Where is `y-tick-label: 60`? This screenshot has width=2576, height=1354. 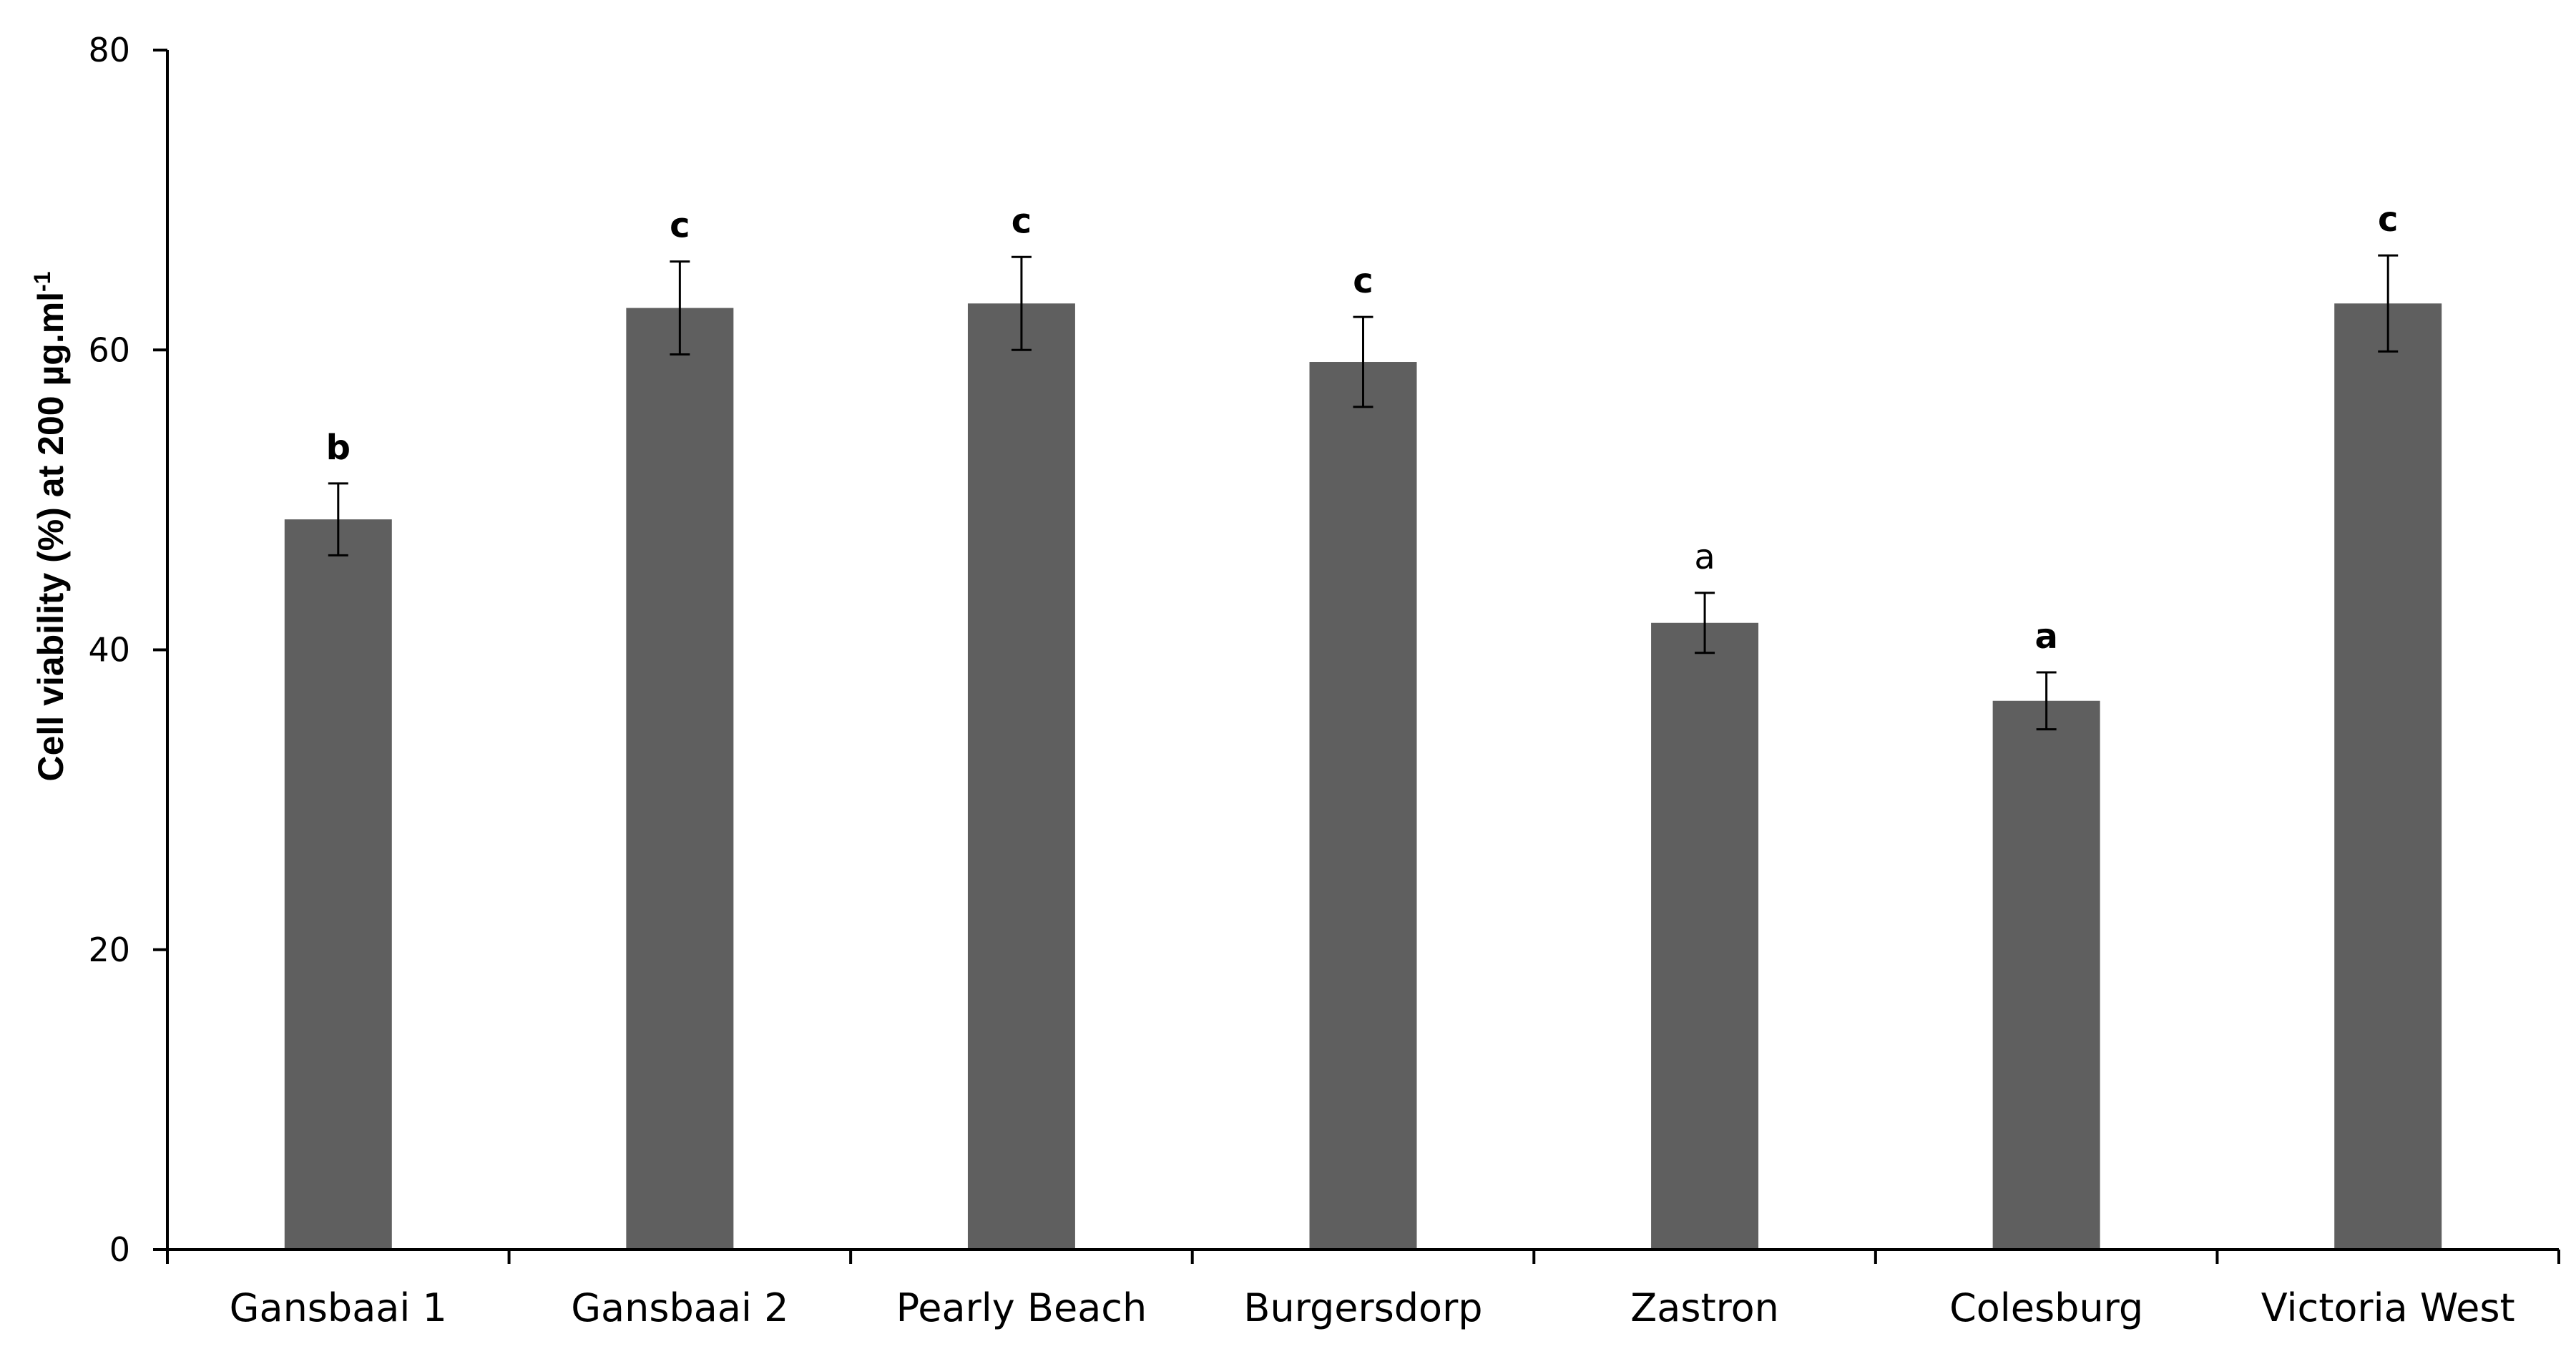
y-tick-label: 60 is located at coordinates (109, 349).